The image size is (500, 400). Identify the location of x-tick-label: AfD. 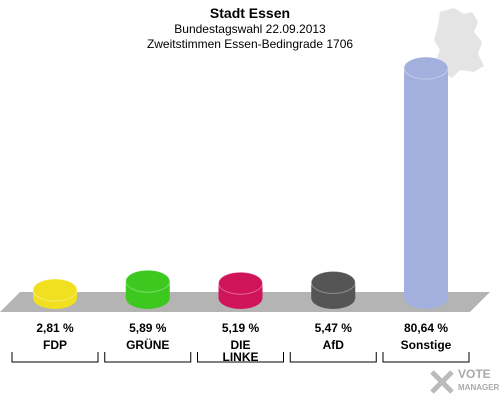
(333, 345).